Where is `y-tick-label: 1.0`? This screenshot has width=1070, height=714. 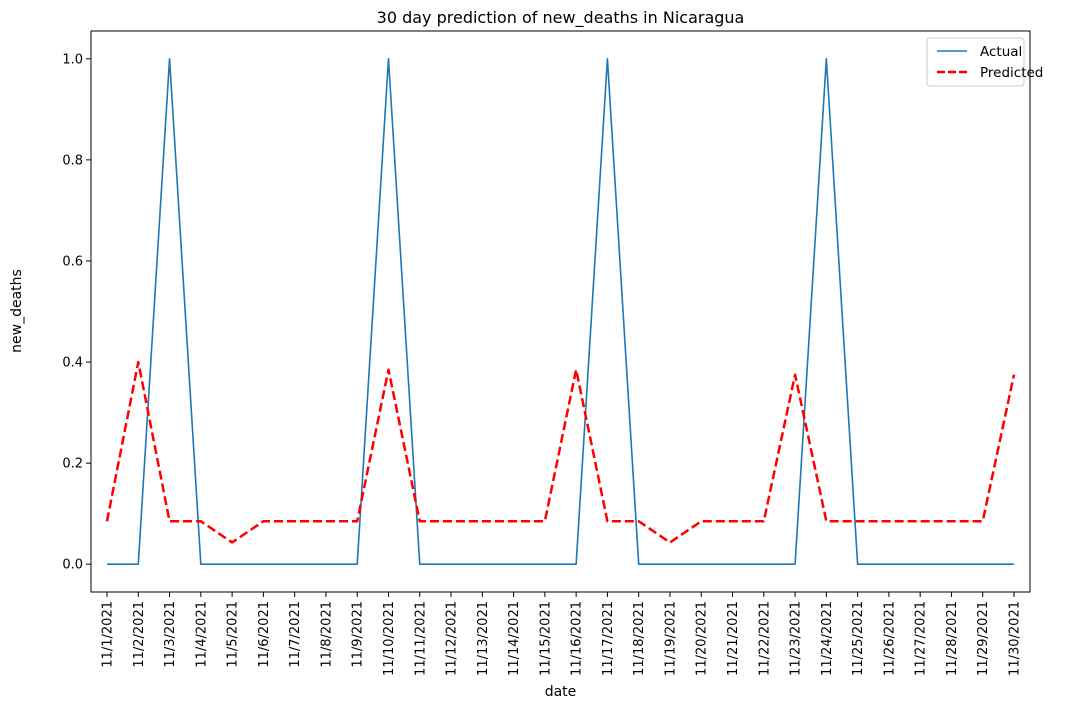 y-tick-label: 1.0 is located at coordinates (72, 59).